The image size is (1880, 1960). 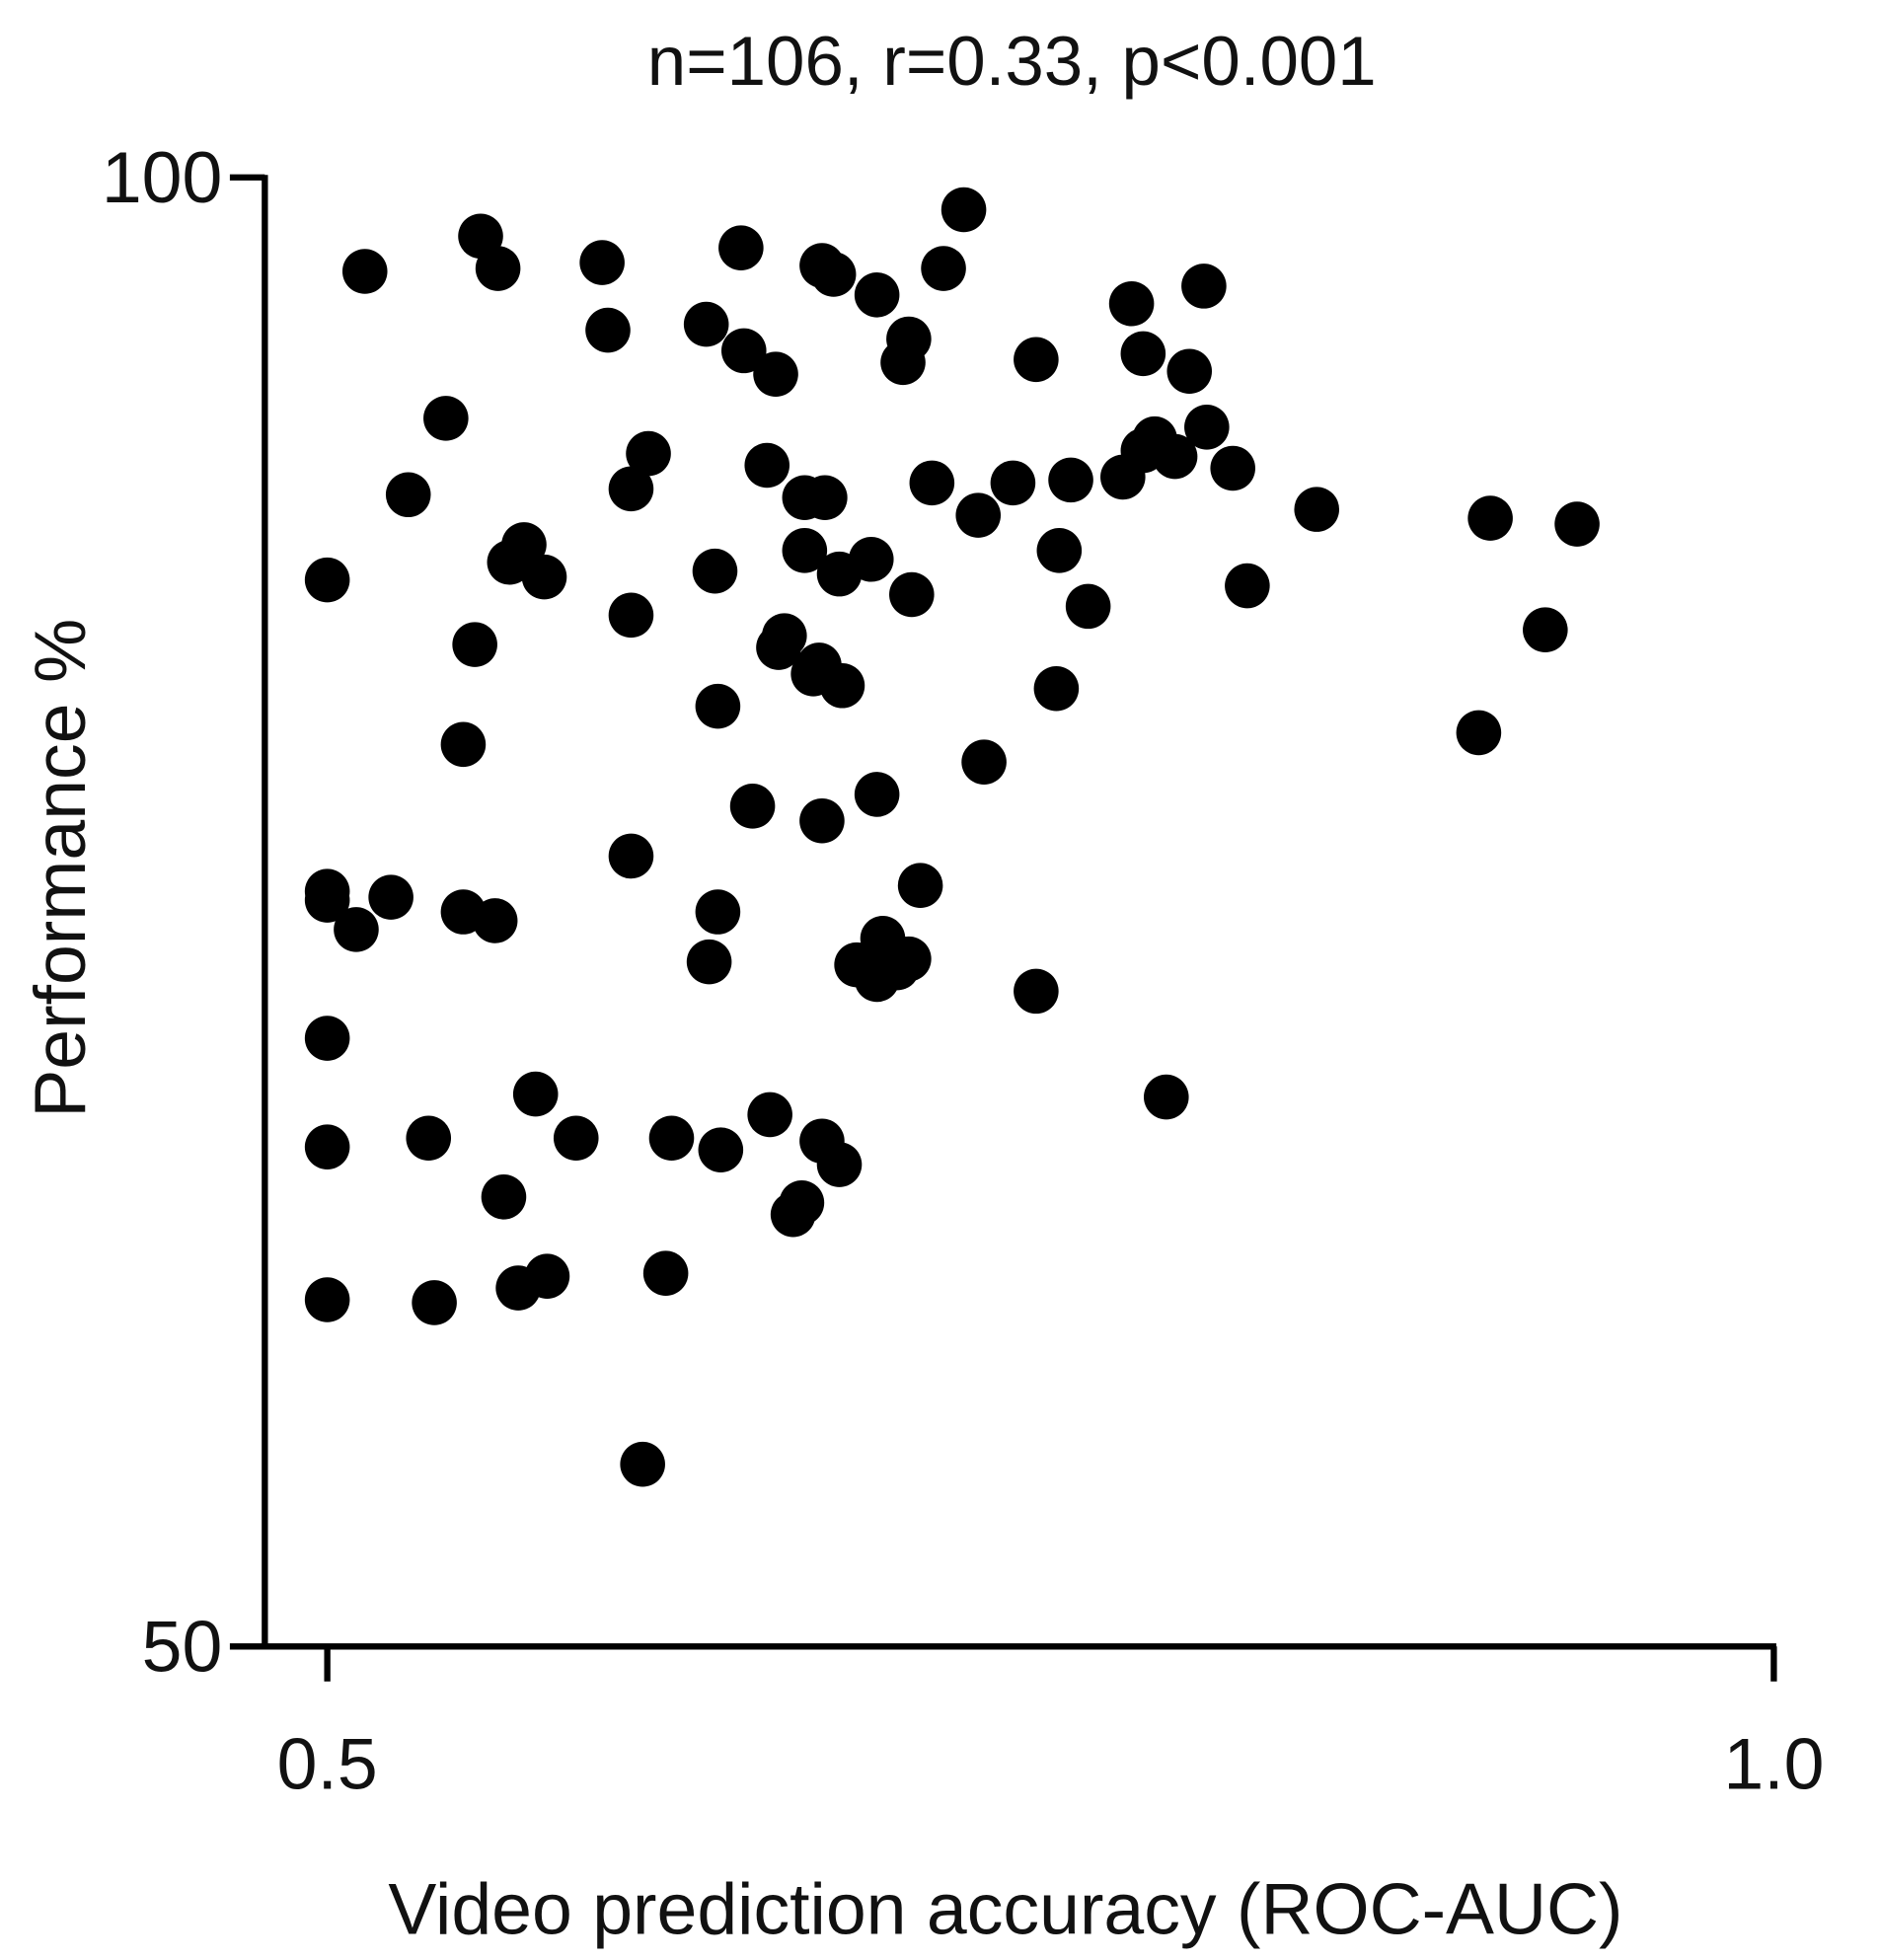 I want to click on x-axis-label: Video prediction accuracy (ROC-AUC), so click(x=1005, y=1908).